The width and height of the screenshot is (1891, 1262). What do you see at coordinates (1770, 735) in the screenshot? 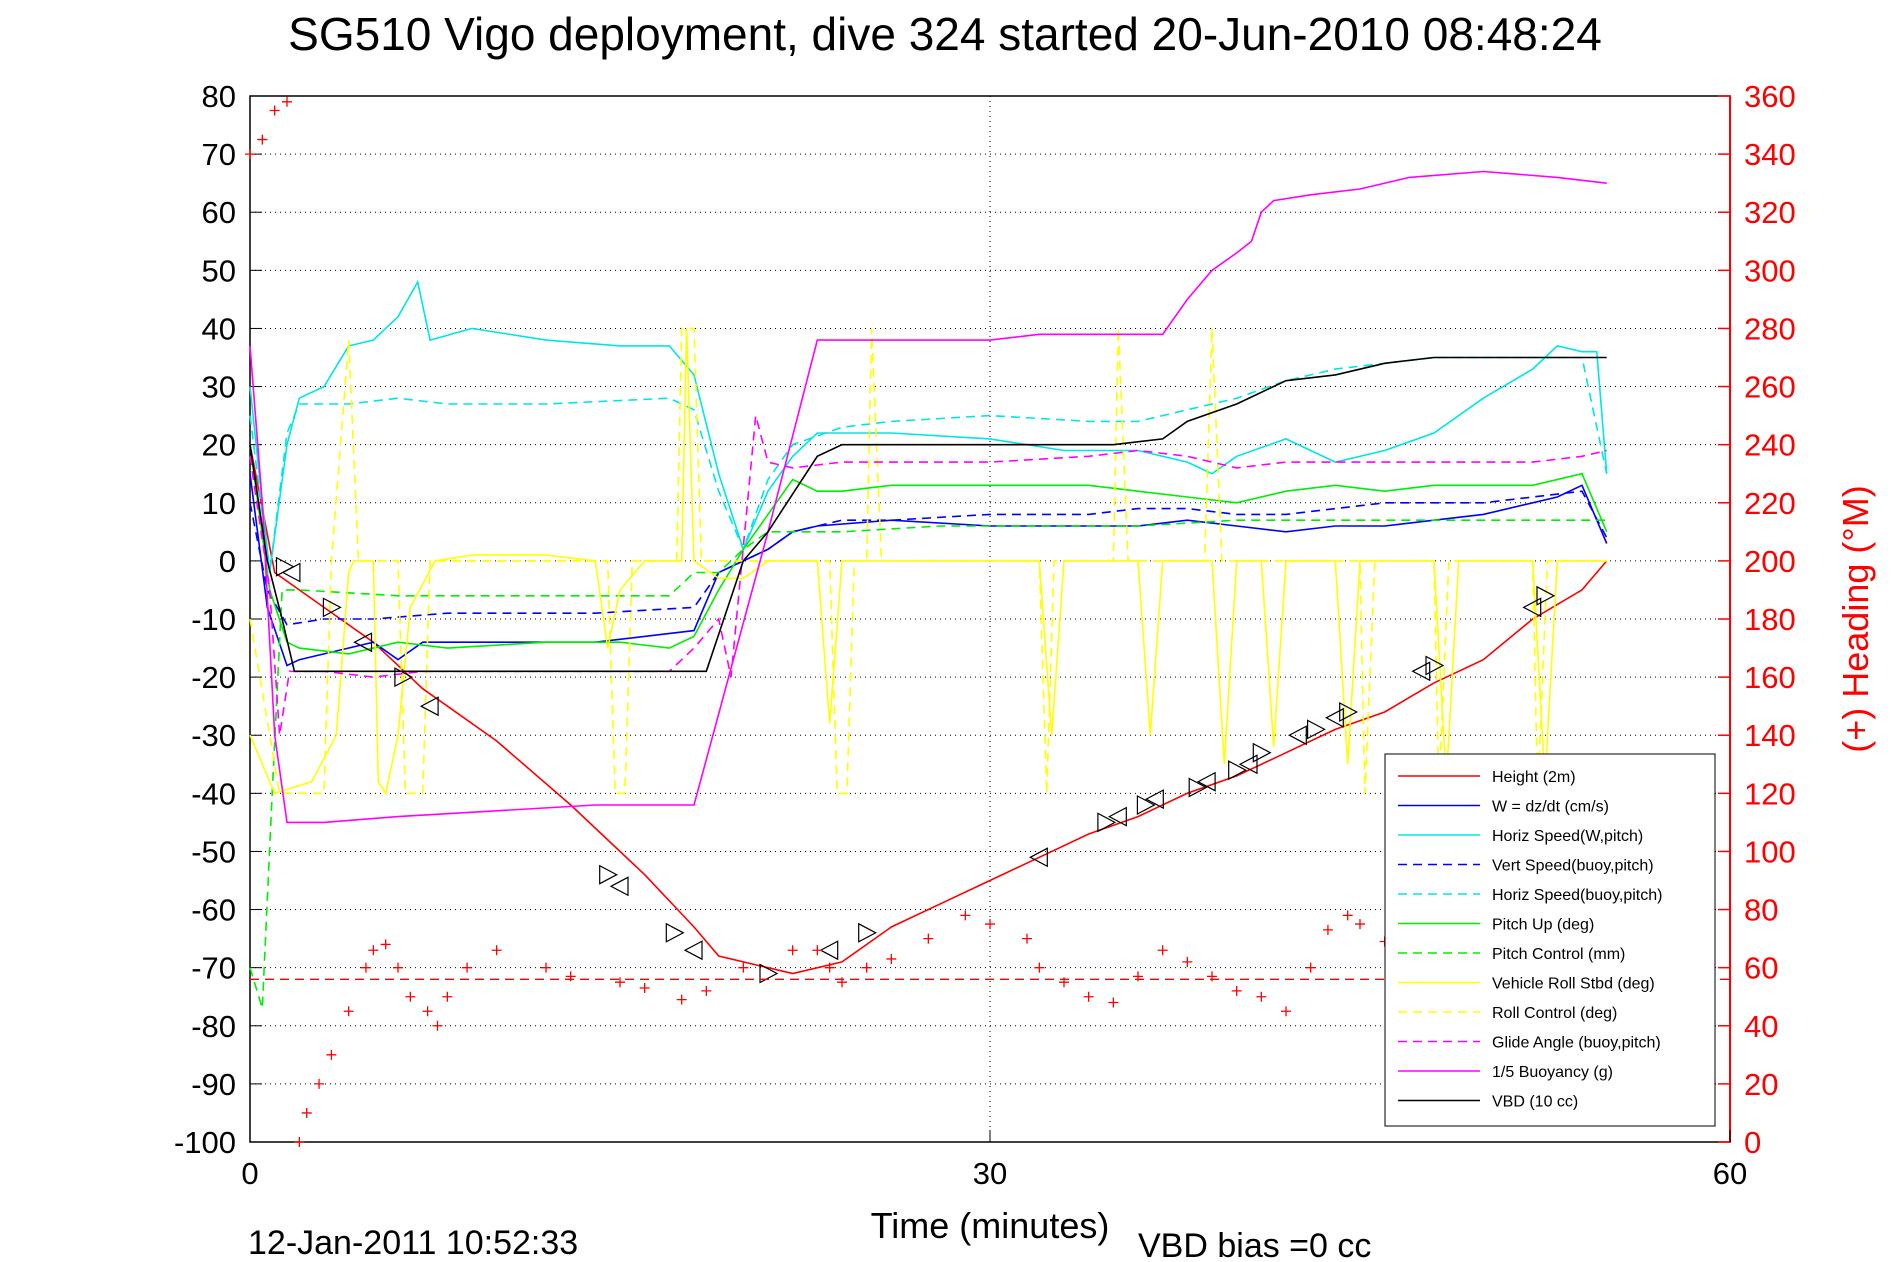
I see `right-tick-label: 140` at bounding box center [1770, 735].